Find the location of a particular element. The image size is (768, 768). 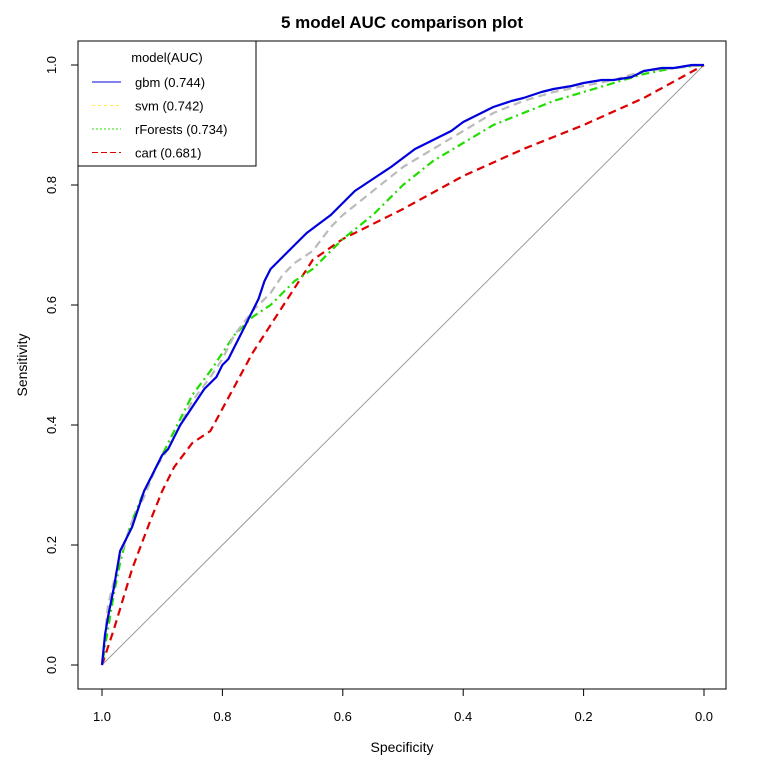

y-tick-label: 0.2 is located at coordinates (51, 545).